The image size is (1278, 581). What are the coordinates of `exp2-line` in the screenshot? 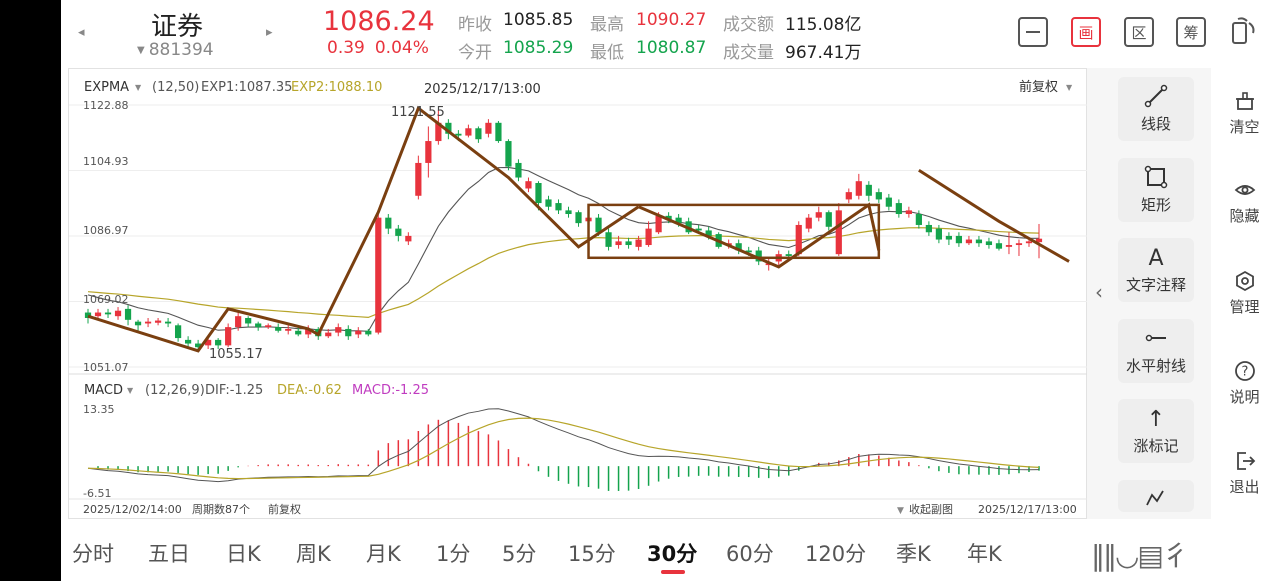 It's located at (563, 272).